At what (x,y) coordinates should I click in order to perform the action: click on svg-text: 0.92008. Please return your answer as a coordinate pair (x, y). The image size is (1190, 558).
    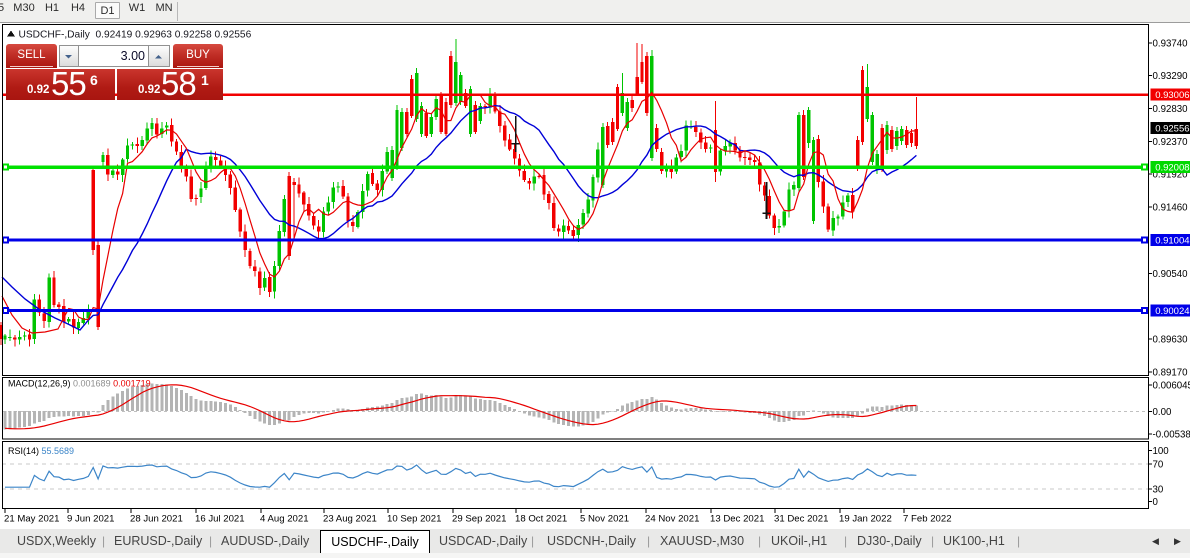
    Looking at the image, I should click on (1172, 167).